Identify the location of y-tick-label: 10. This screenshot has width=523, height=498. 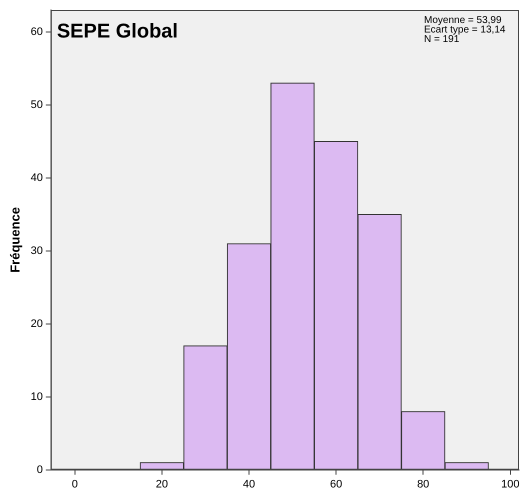
(36, 396).